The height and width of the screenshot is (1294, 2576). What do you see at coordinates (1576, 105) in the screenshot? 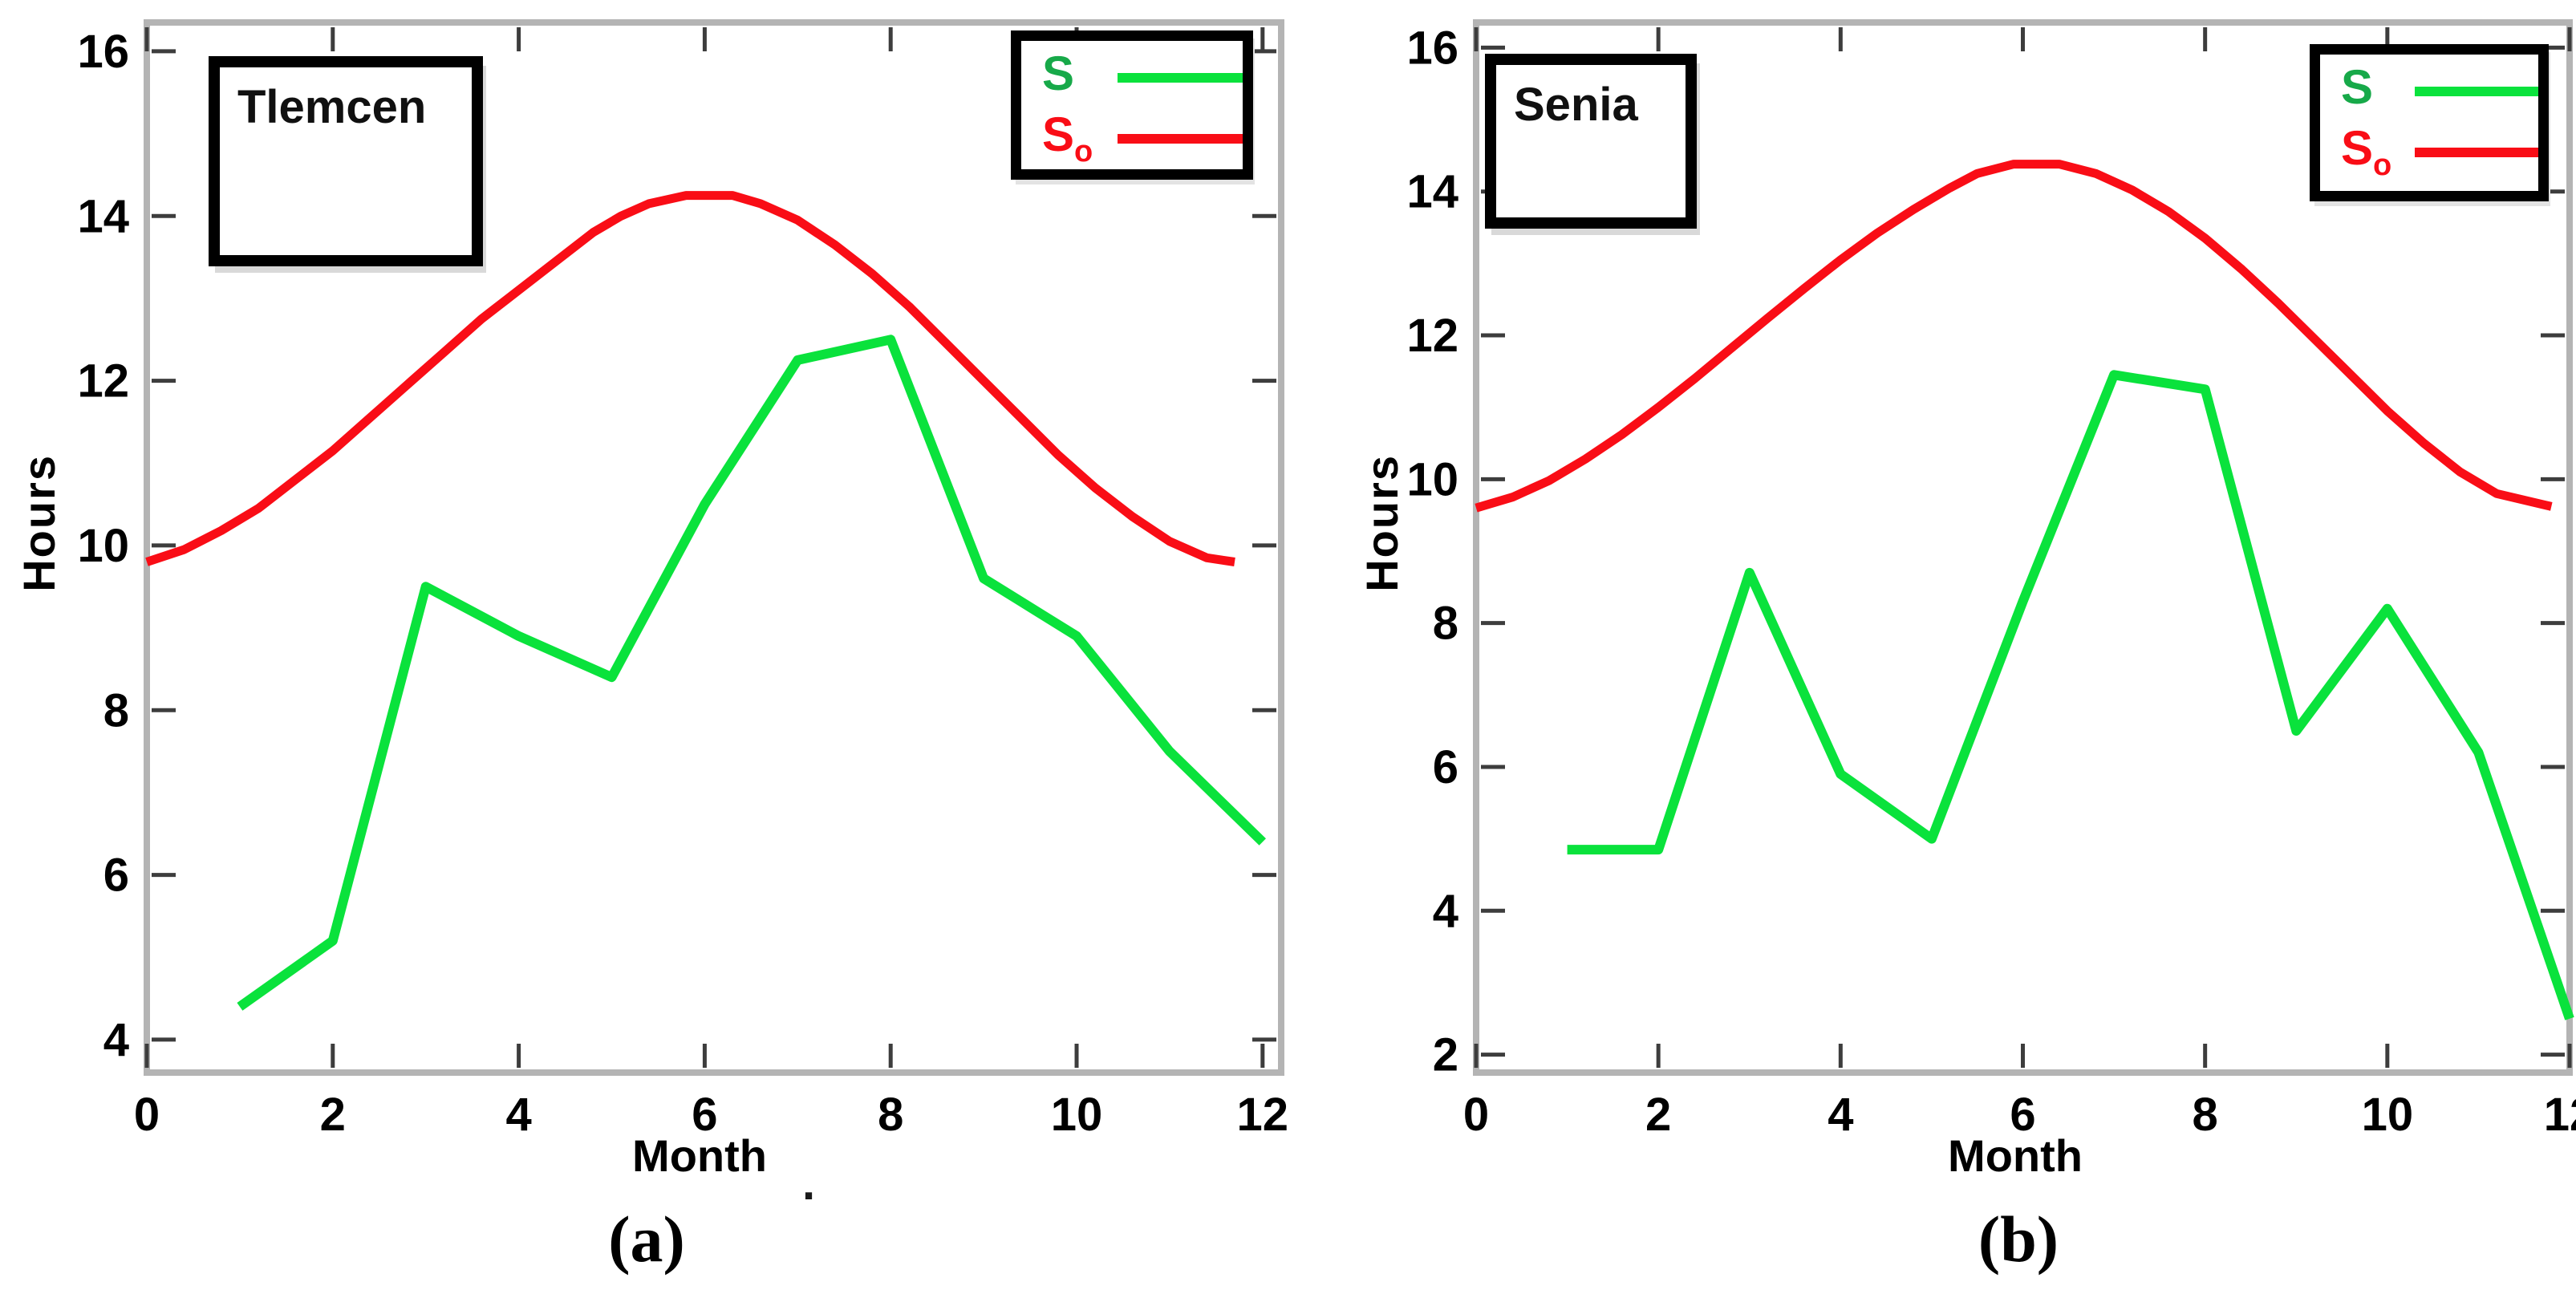
I see `station-label-senia: Senia` at bounding box center [1576, 105].